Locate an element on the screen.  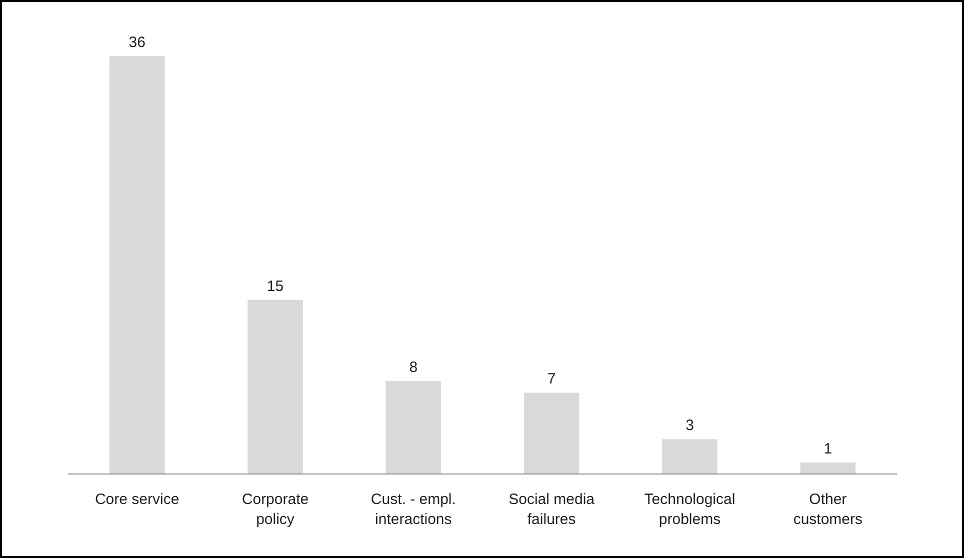
x-tick-label: Technological problems is located at coordinates (690, 509).